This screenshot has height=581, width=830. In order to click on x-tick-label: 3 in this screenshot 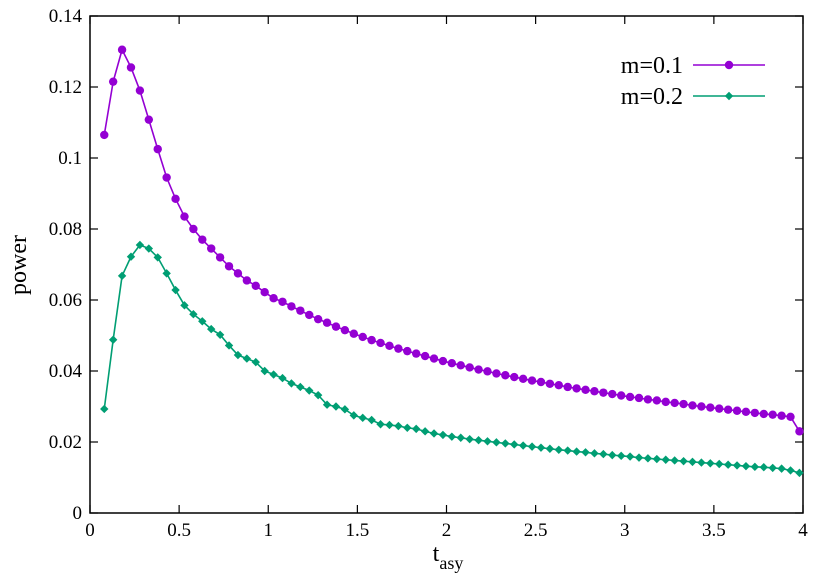, I will do `click(625, 530)`.